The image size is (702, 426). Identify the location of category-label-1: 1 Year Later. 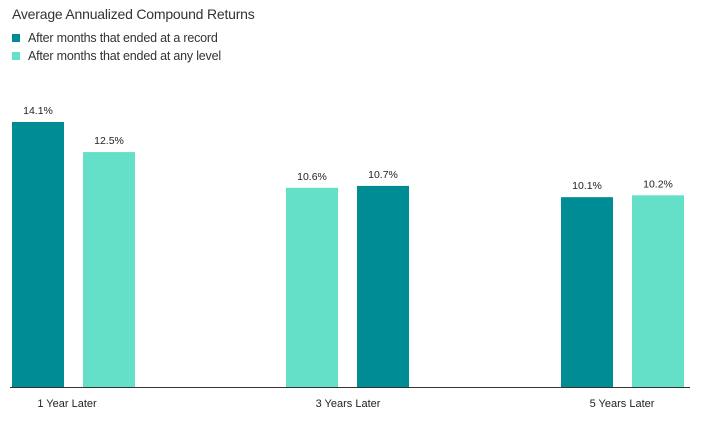
(67, 404).